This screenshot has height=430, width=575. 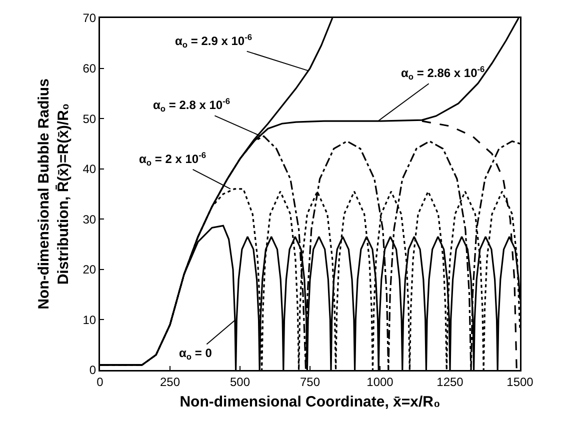 I want to click on annotation: α$_{o}$ = 2.86 x 10$^{-6}$, so click(x=443, y=73).